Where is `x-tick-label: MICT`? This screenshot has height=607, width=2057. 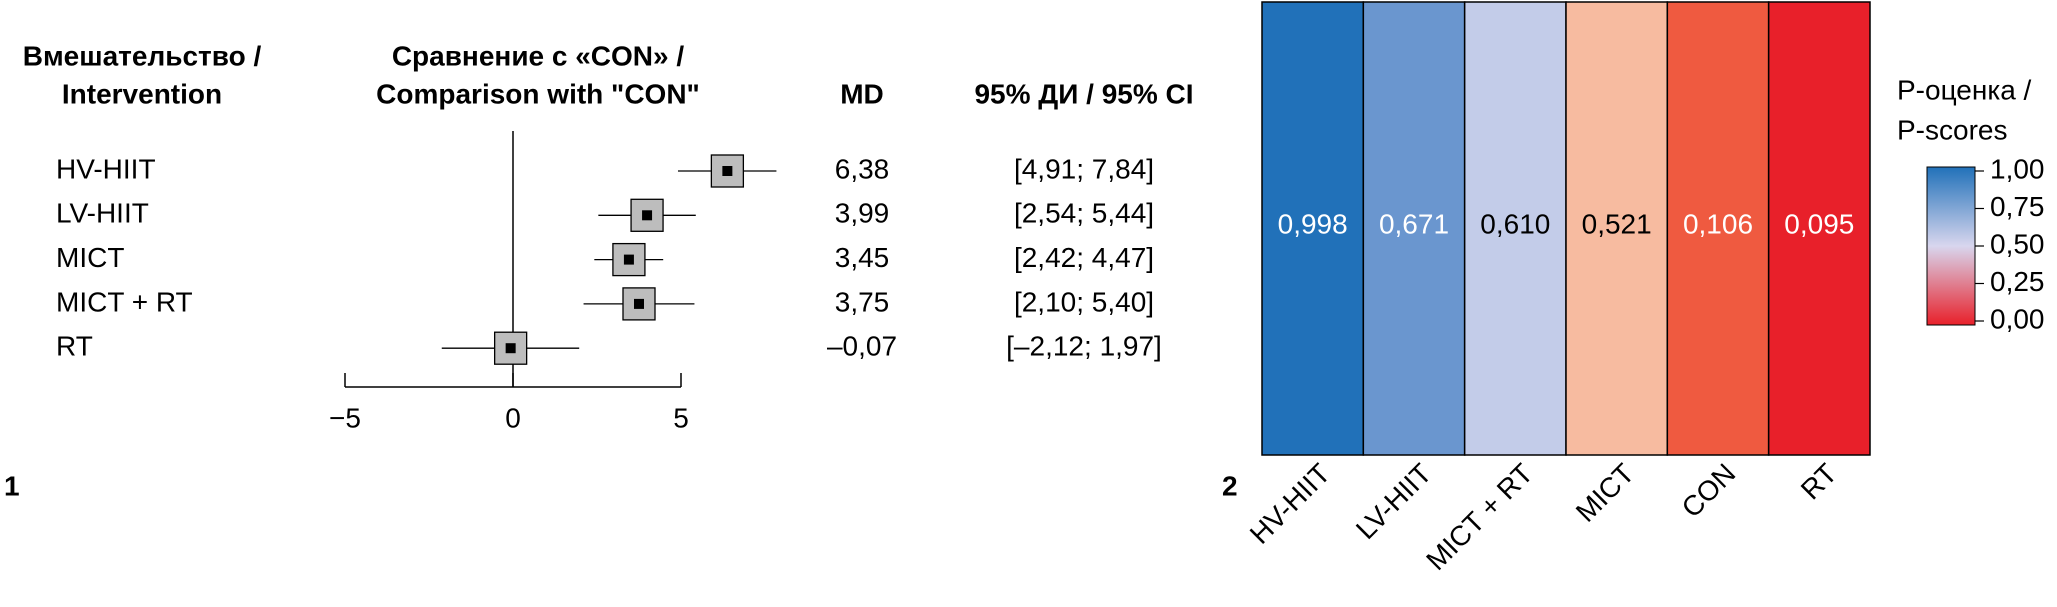
x-tick-label: MICT is located at coordinates (1605, 493).